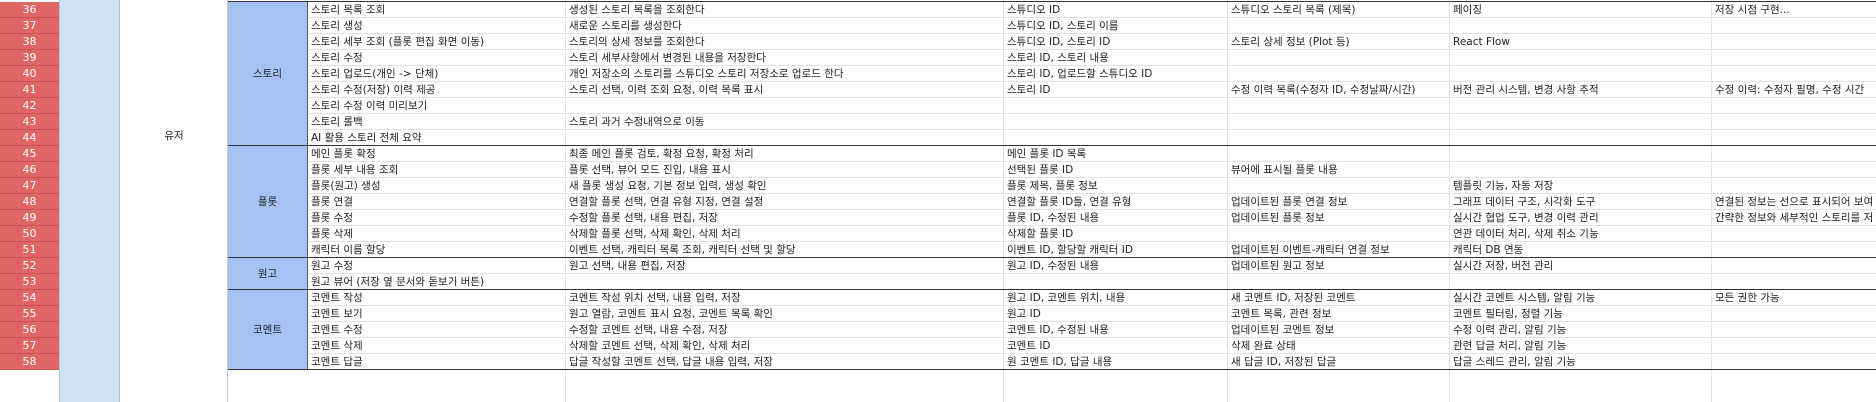 Image resolution: width=1876 pixels, height=402 pixels. What do you see at coordinates (398, 42) in the screenshot?
I see `cell-feature: 스토리 세부 조회 (플롯 편집 화면 이동)` at bounding box center [398, 42].